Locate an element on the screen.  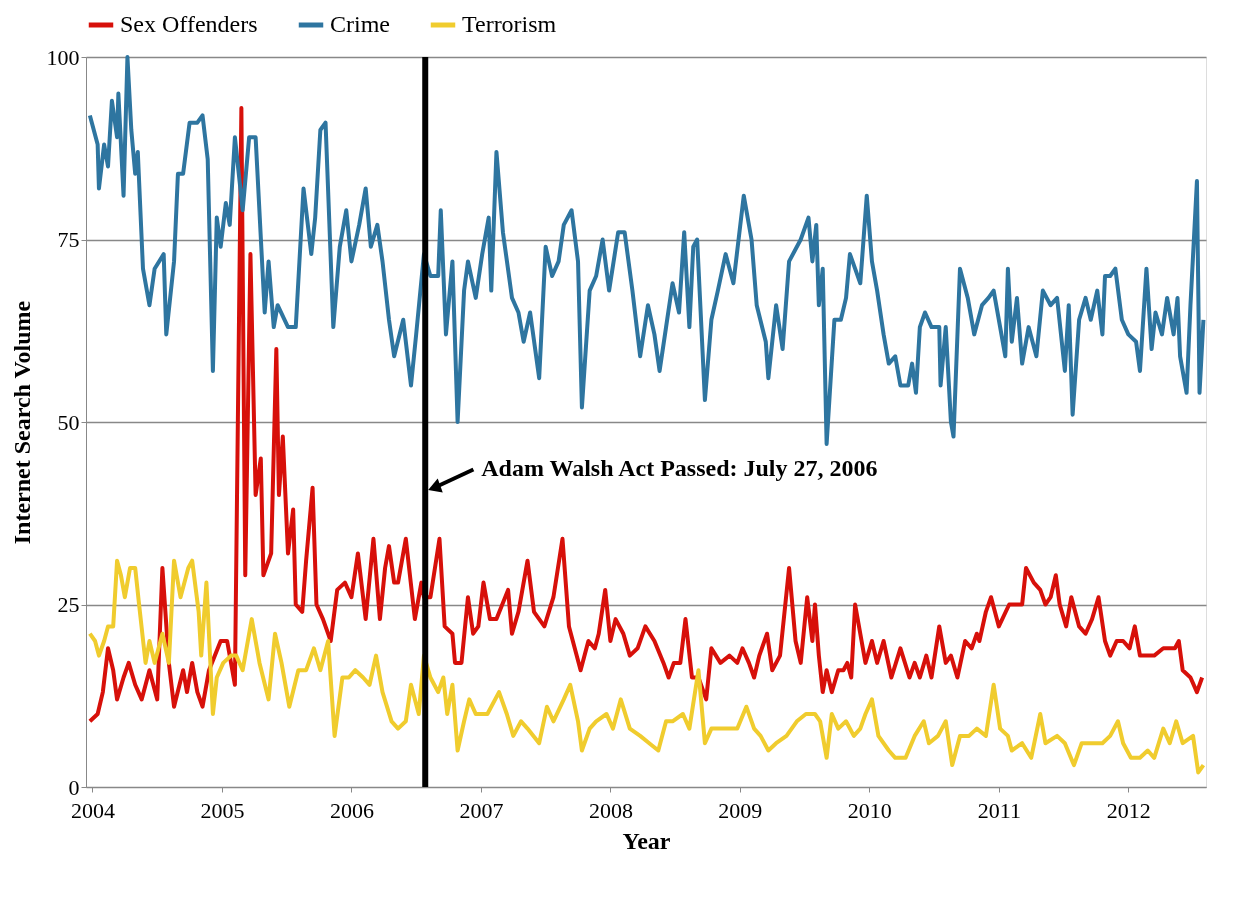
y-tick-label: 25 is located at coordinates (68, 604).